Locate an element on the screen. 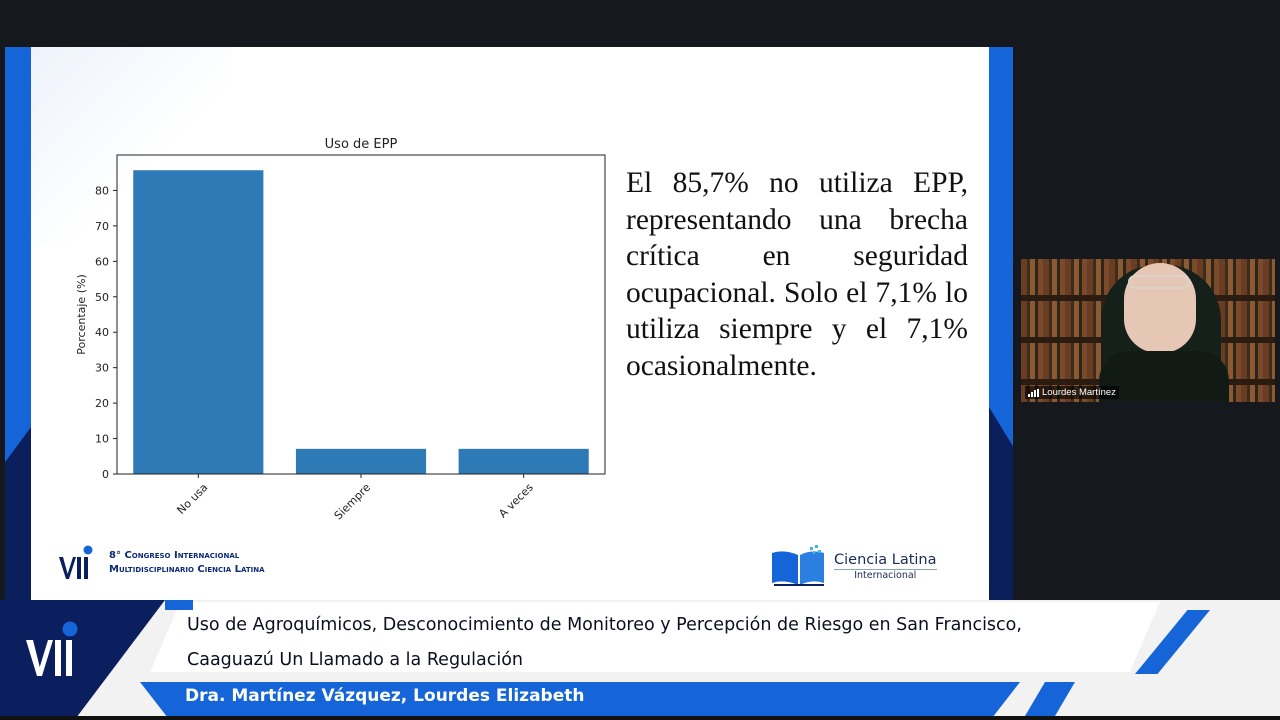 This screenshot has width=1280, height=720. bottom-edge is located at coordinates (640, 718).